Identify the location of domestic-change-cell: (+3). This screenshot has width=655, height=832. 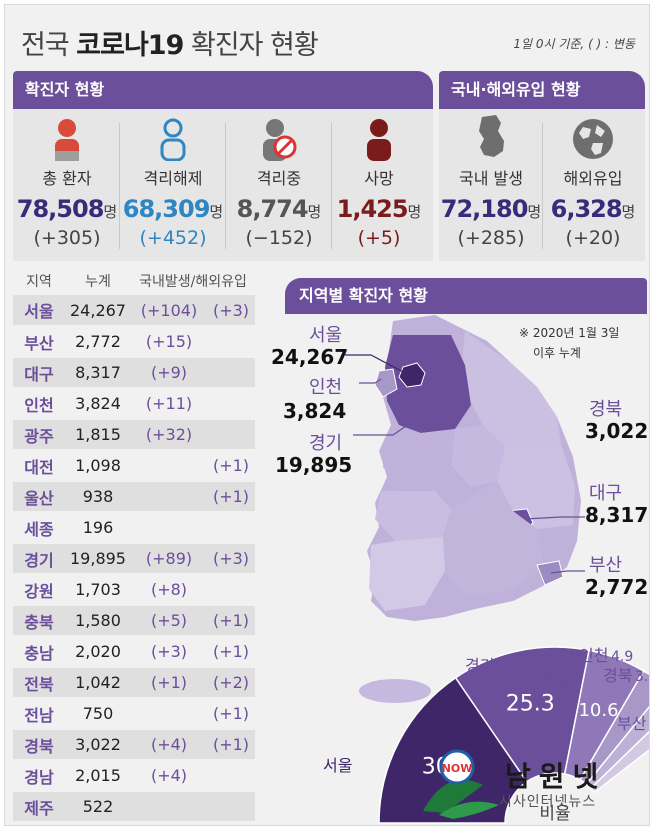
(169, 652).